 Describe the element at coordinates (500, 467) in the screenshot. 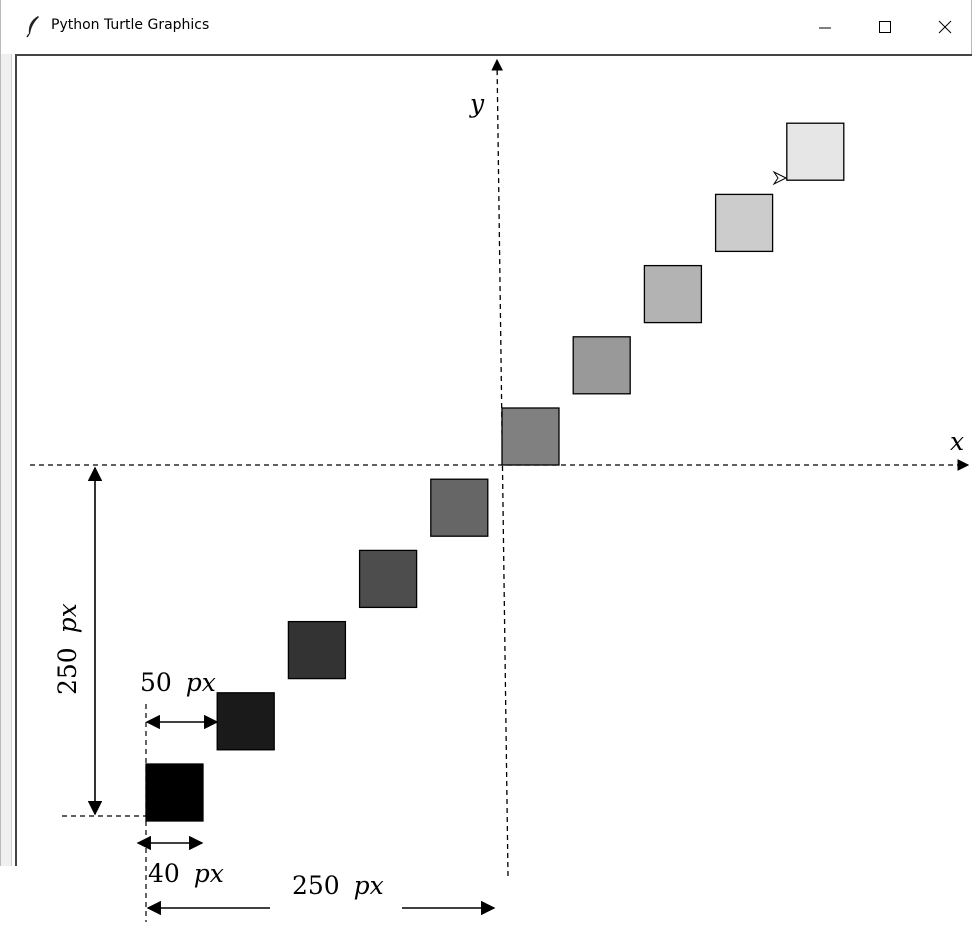

I see `y-axis` at that location.